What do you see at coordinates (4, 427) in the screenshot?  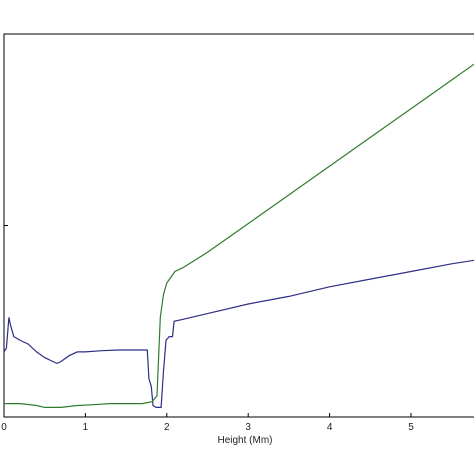 I see `x-tick-label: 0` at bounding box center [4, 427].